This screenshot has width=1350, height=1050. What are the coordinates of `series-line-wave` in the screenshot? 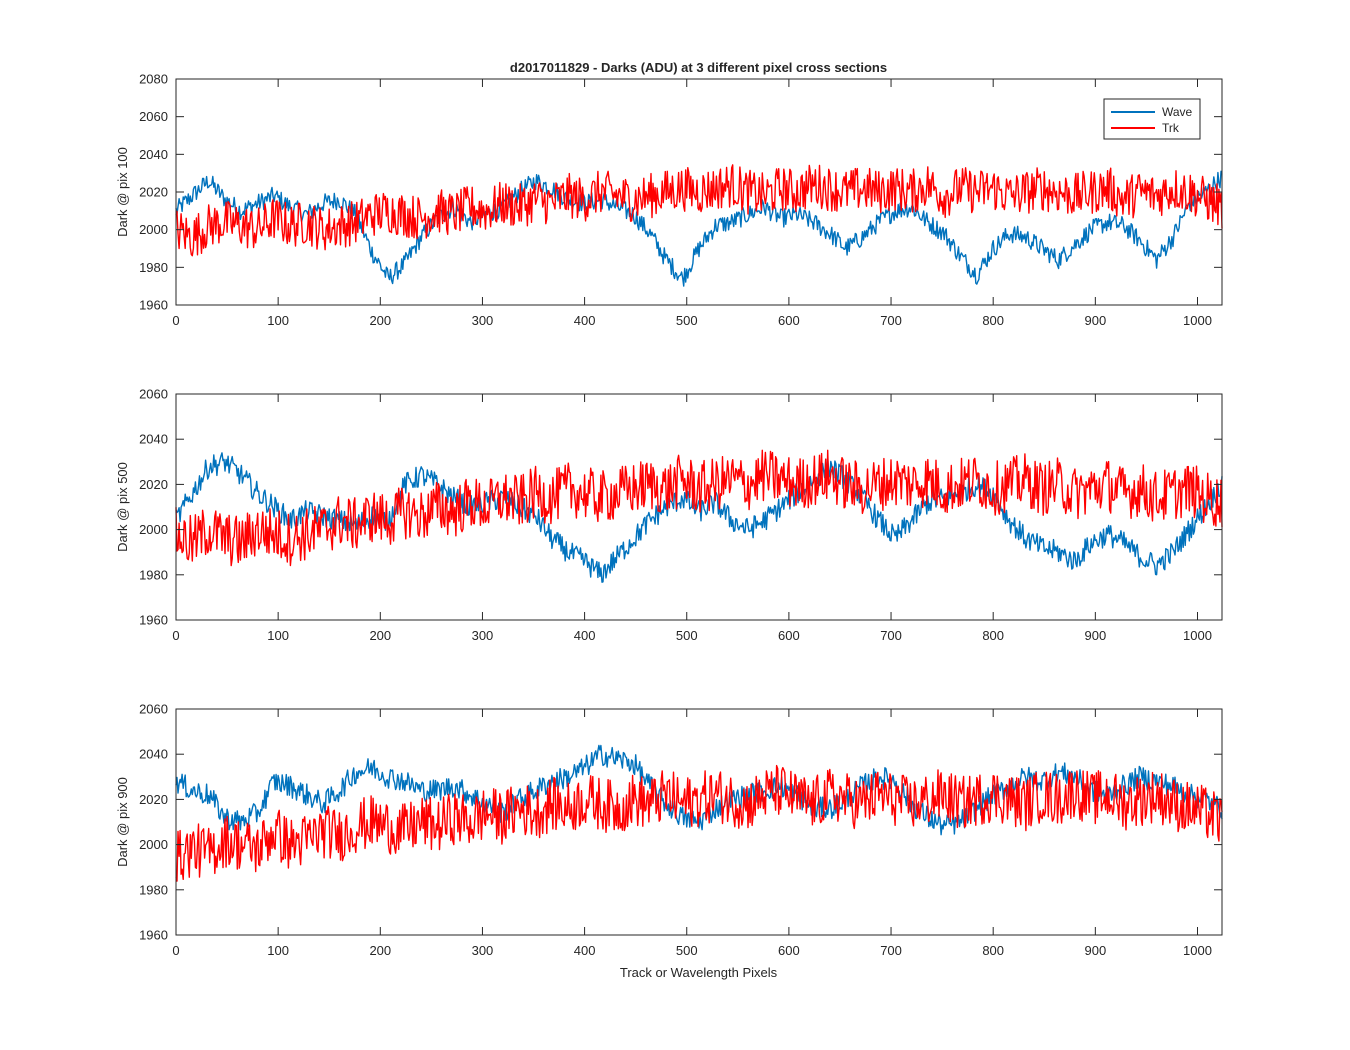 It's located at (699, 228).